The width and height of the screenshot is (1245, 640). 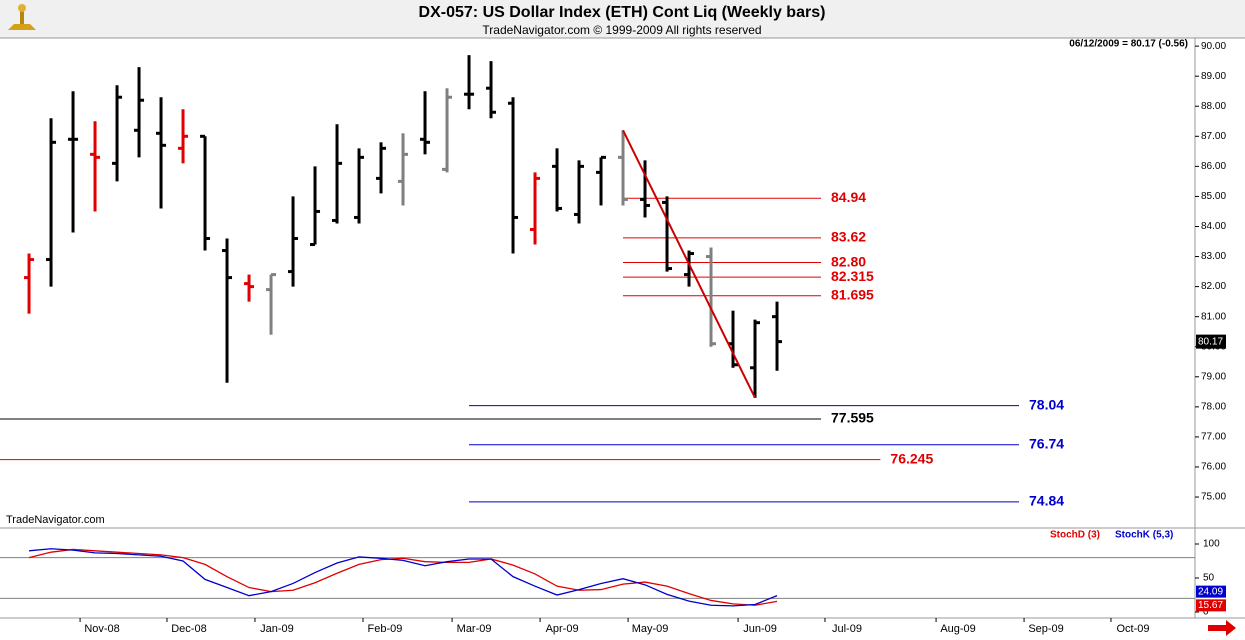 What do you see at coordinates (852, 418) in the screenshot?
I see `level-label: 77.595` at bounding box center [852, 418].